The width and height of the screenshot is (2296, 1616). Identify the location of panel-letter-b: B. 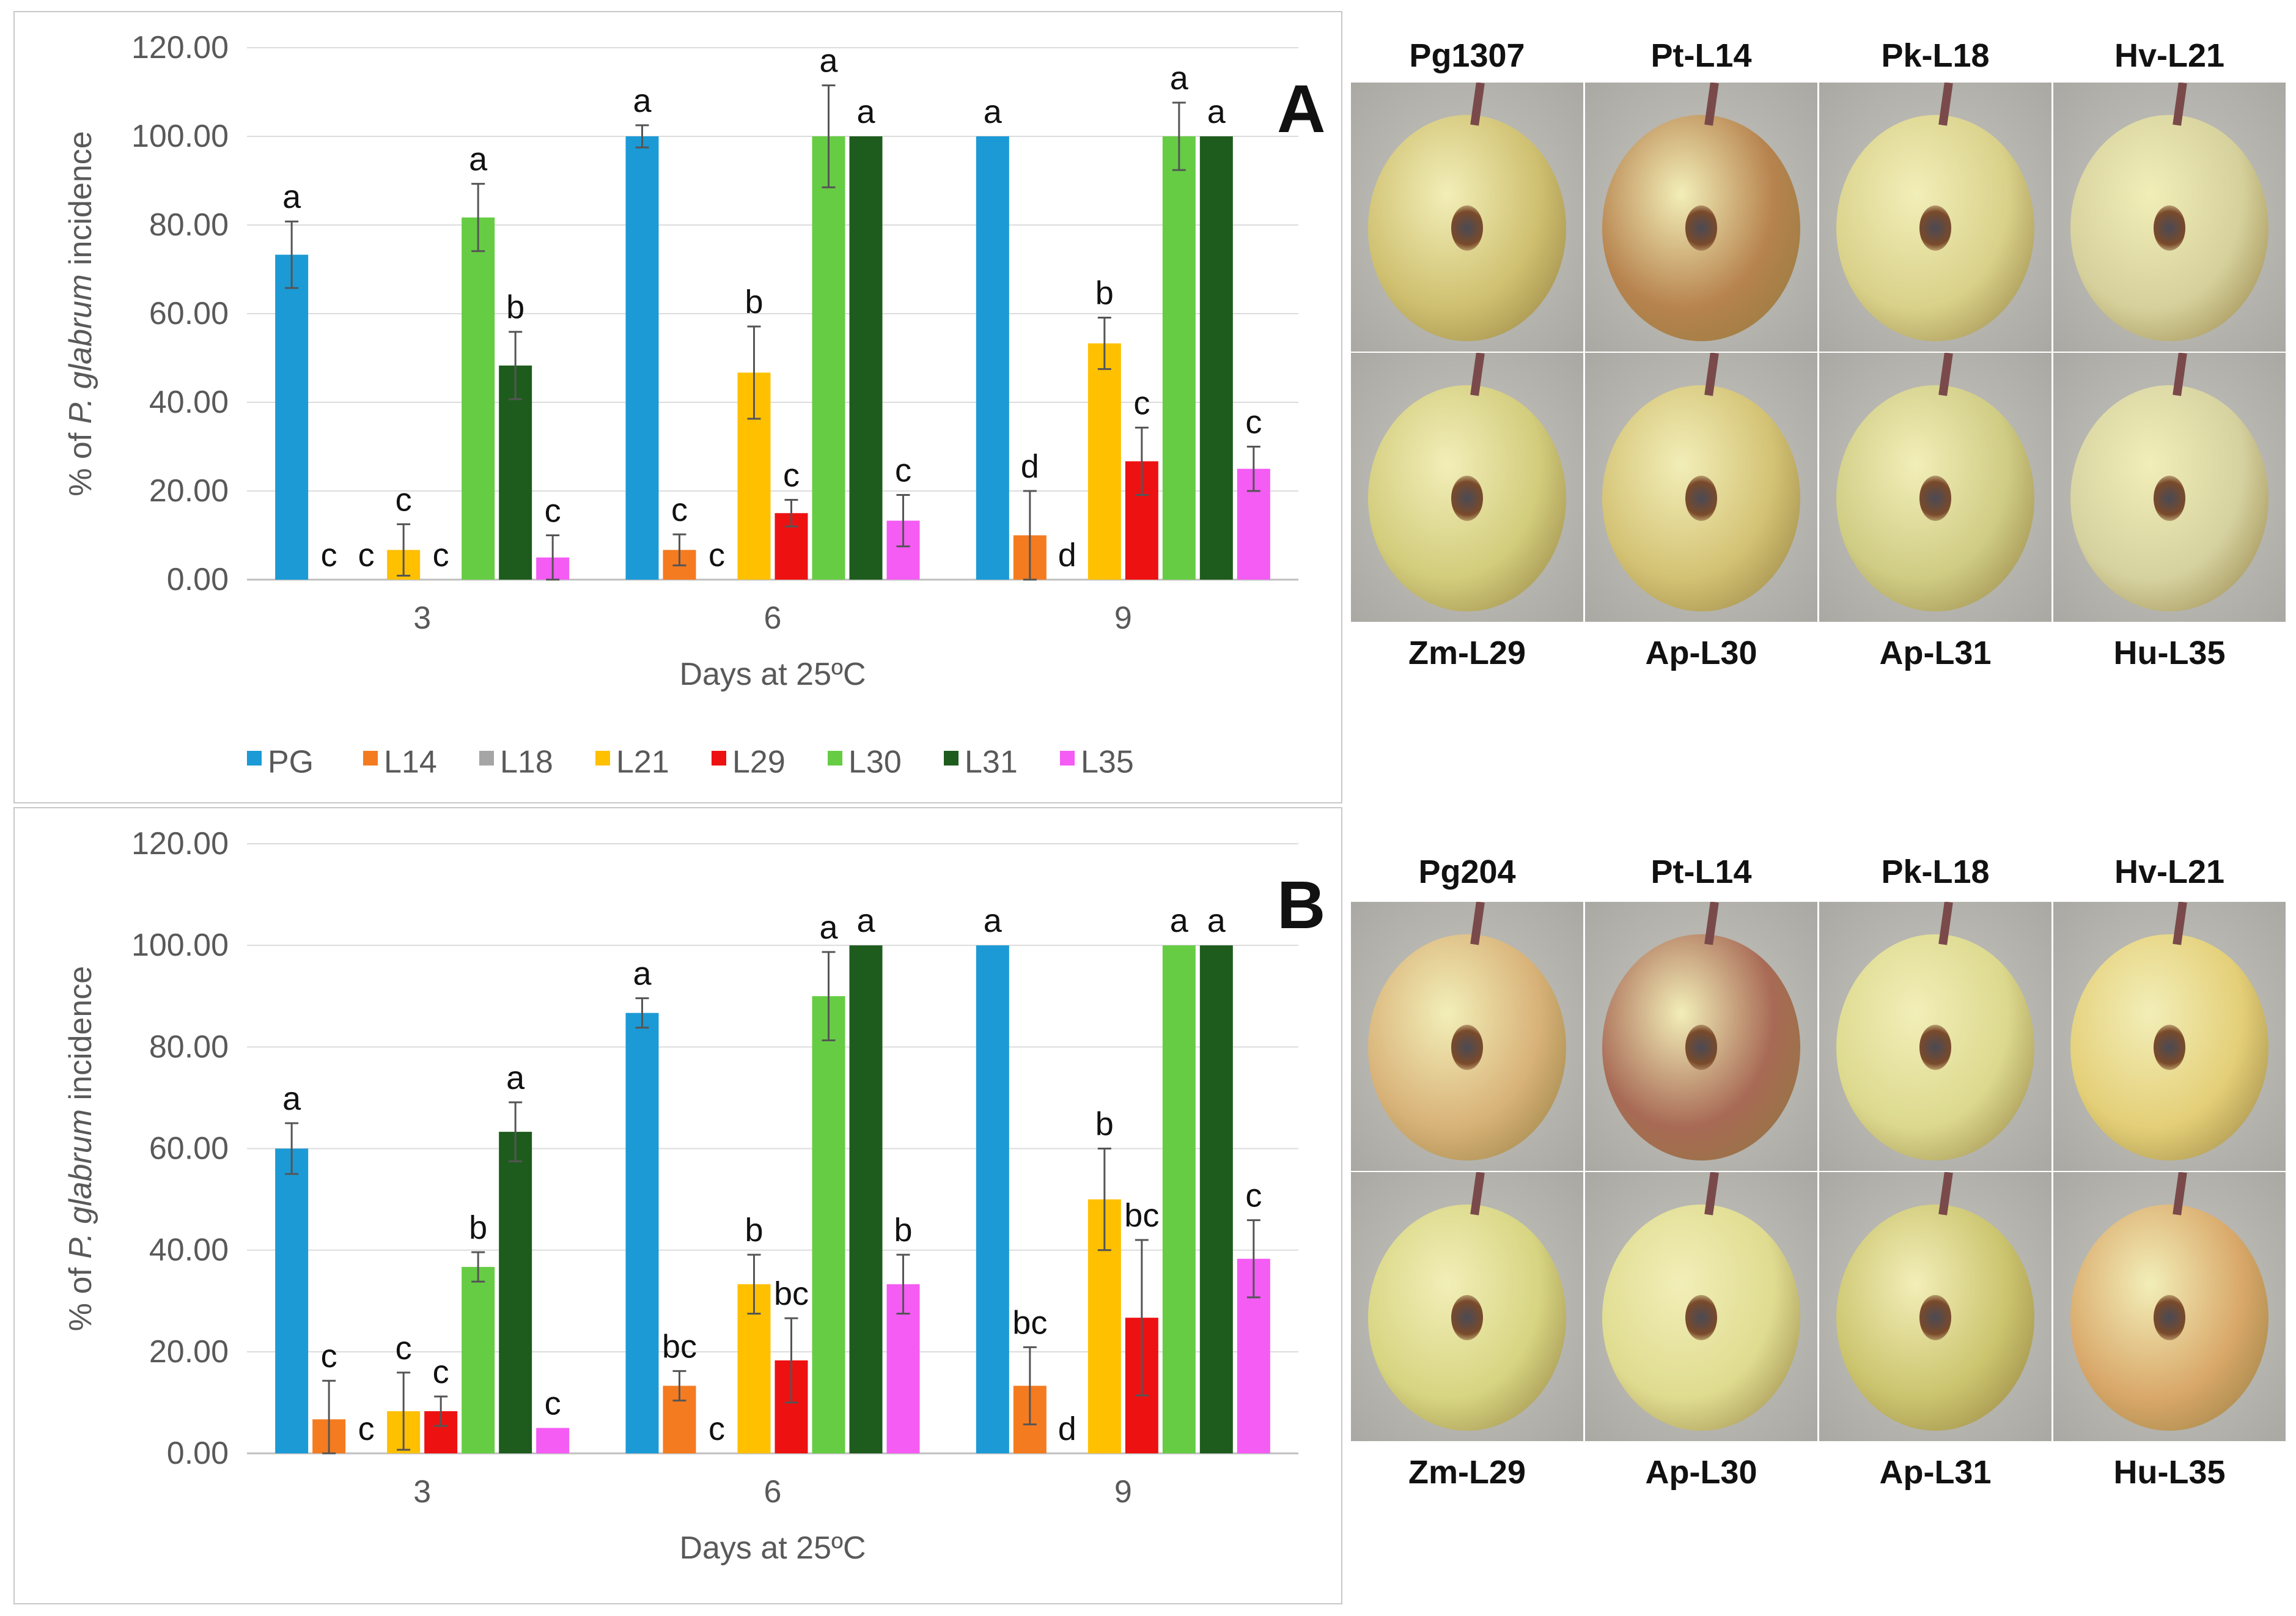
(1301, 905).